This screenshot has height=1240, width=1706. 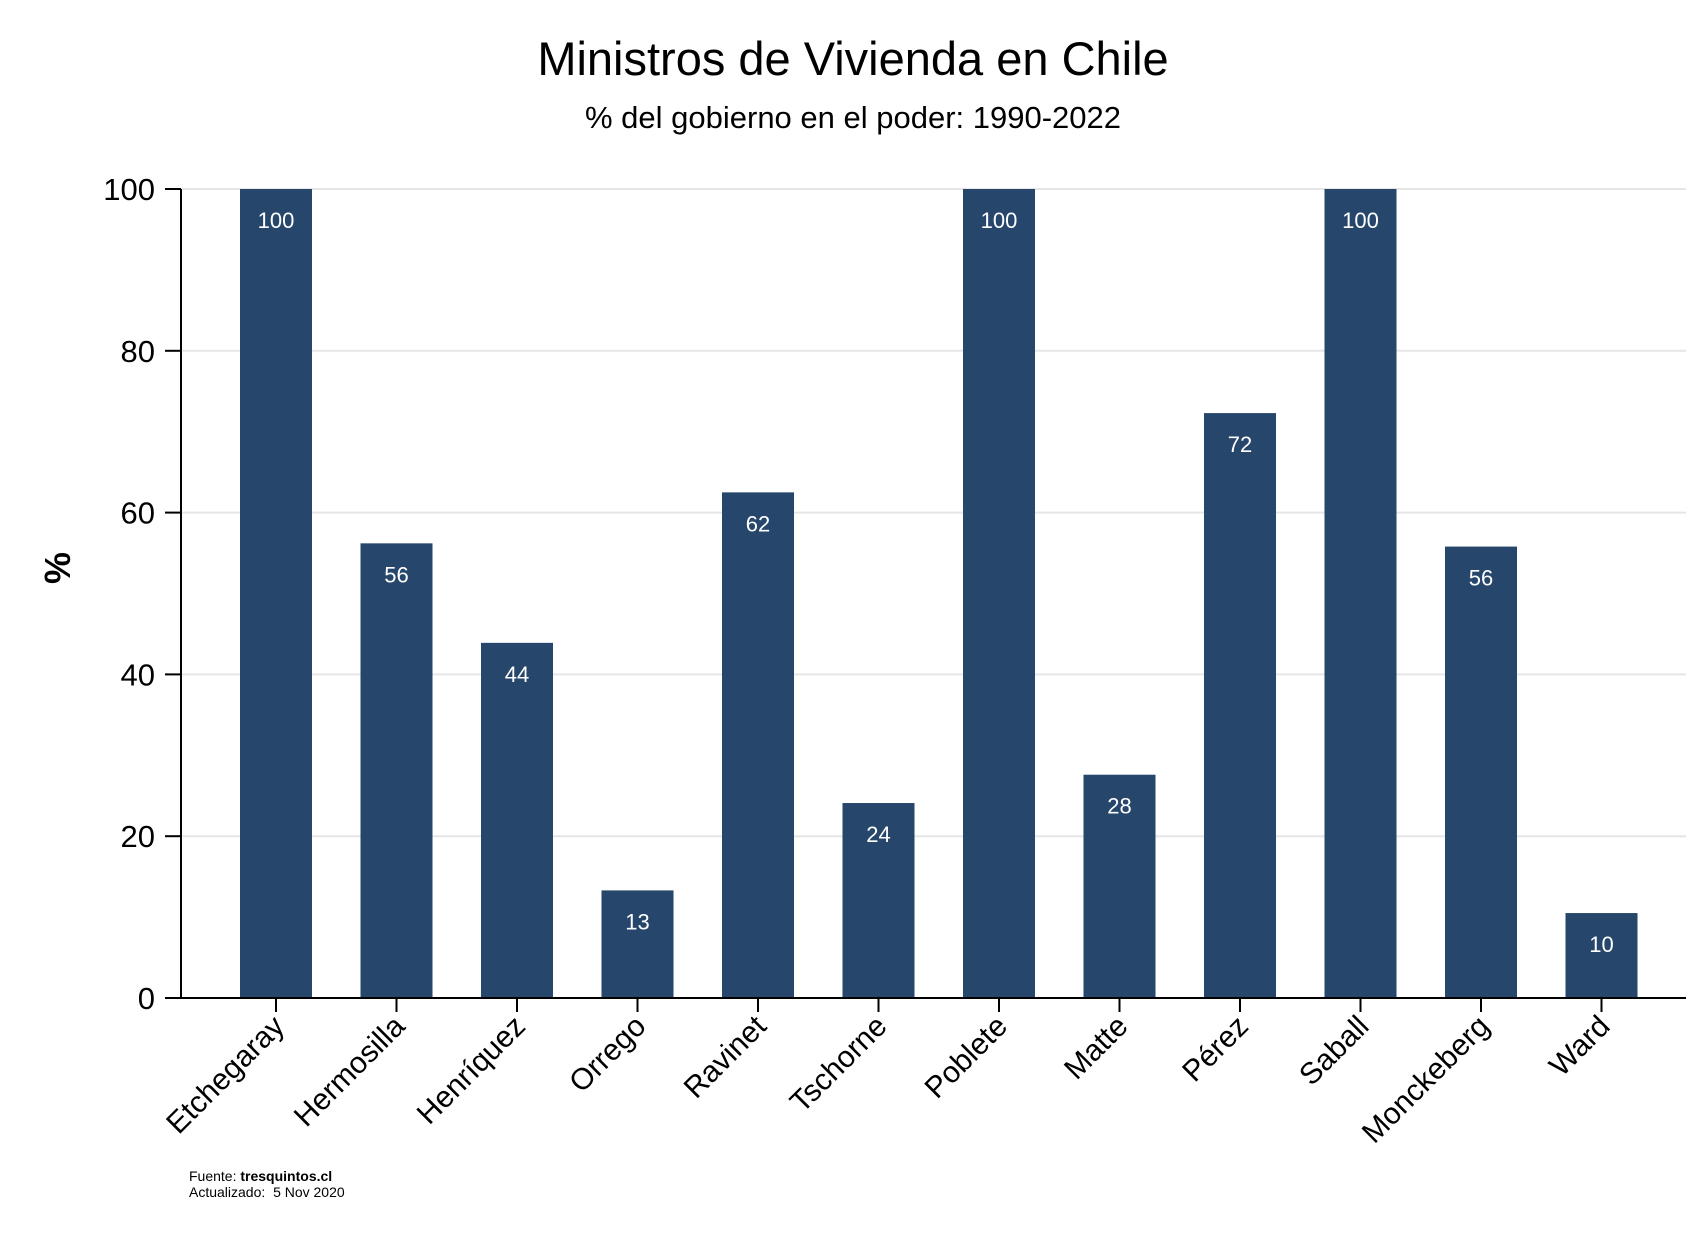 What do you see at coordinates (471, 1070) in the screenshot?
I see `x-tick-label: Henríquez` at bounding box center [471, 1070].